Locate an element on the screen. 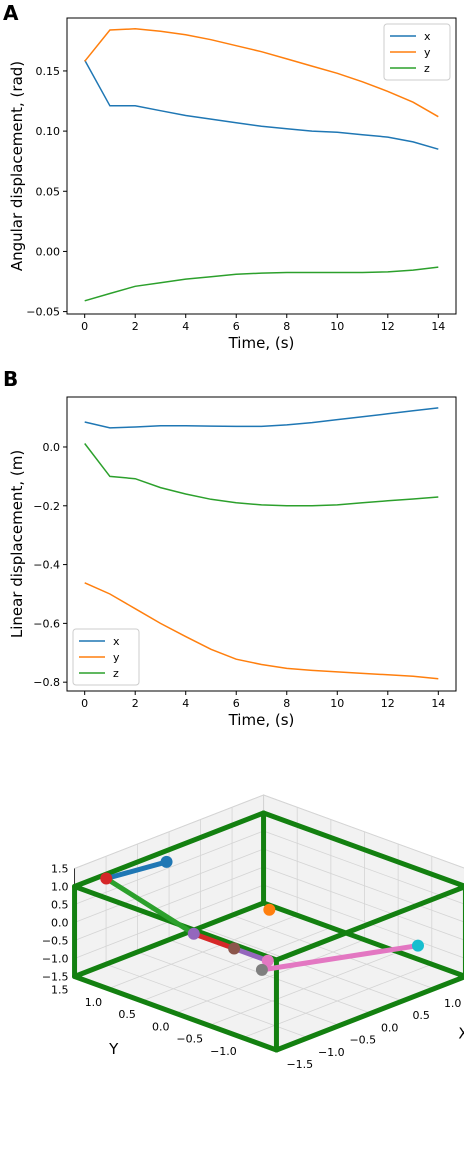  z-tick-label: −1.5 is located at coordinates (55, 977).